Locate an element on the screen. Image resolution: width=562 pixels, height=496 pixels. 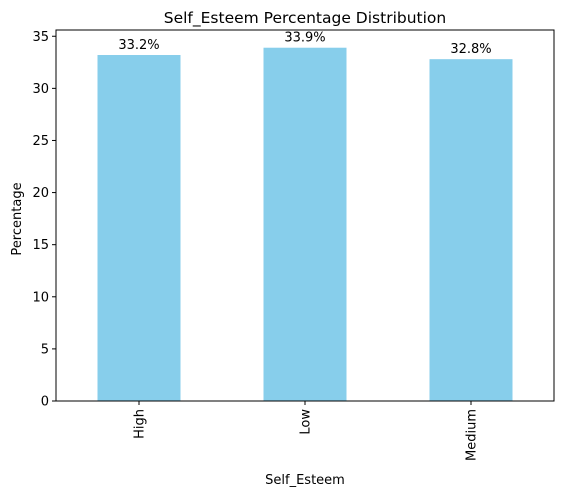
y-tick-label: 15 is located at coordinates (40, 245).